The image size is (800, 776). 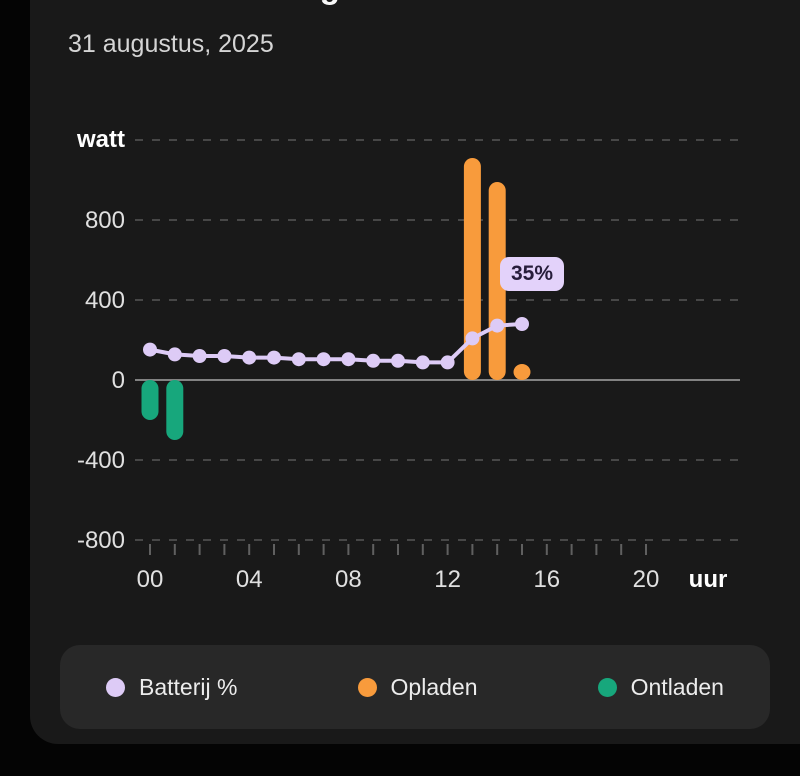 I want to click on legend-item-ontladen: Ontladen, so click(x=660, y=687).